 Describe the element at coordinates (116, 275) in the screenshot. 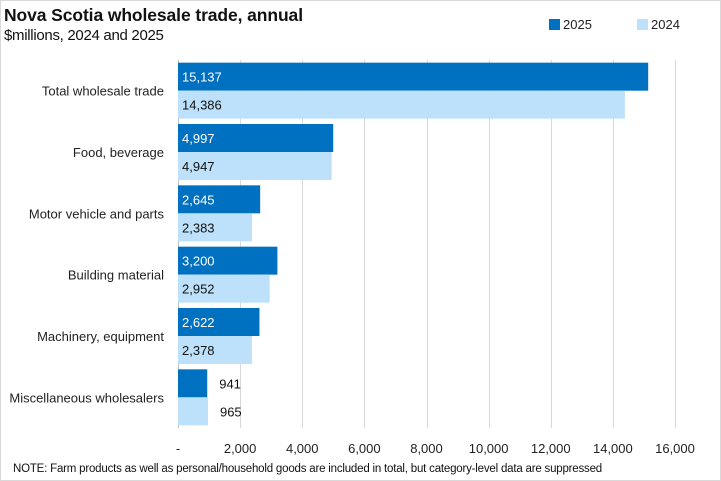

I see `category-label: Building material` at that location.